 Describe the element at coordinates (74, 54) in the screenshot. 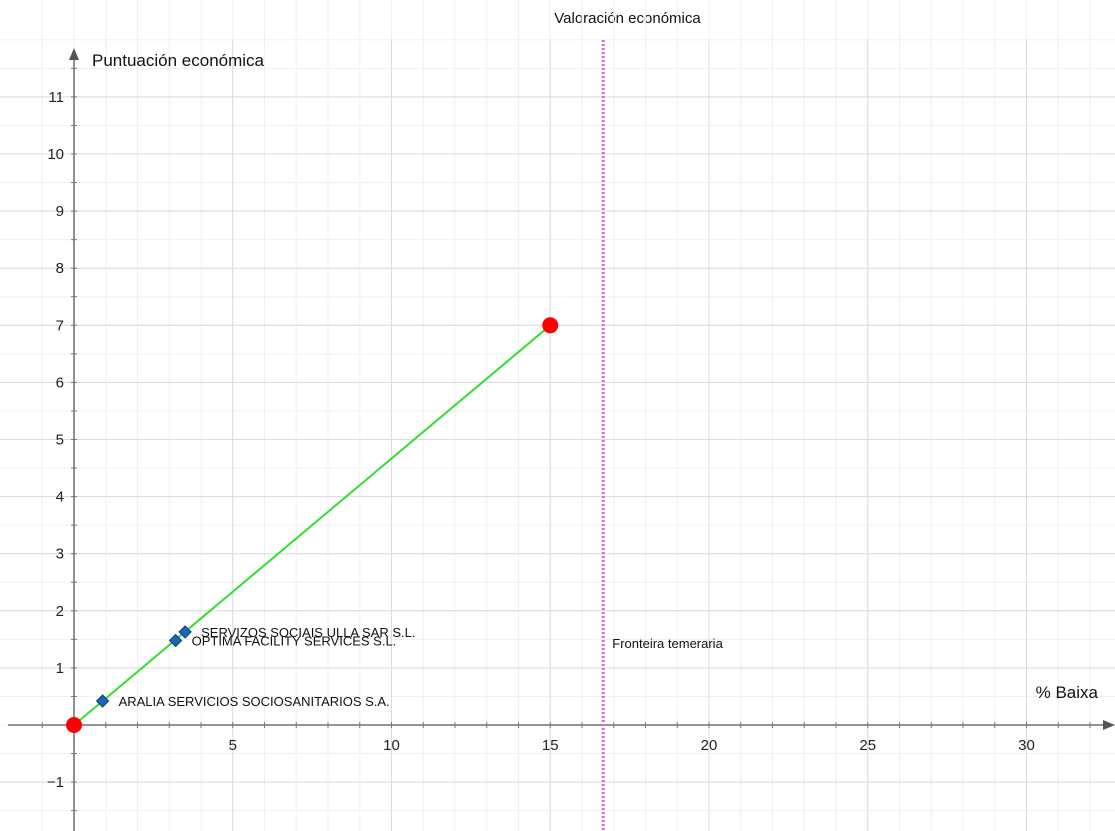

I see `y-axis-arrow-icon` at that location.